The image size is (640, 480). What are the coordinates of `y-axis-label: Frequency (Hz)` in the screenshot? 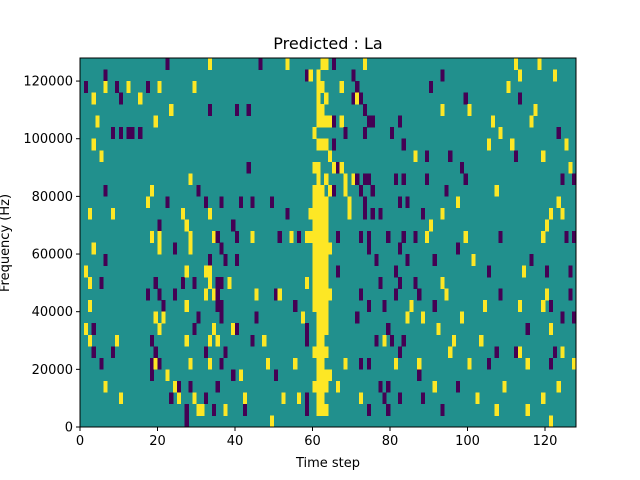 It's located at (6, 243).